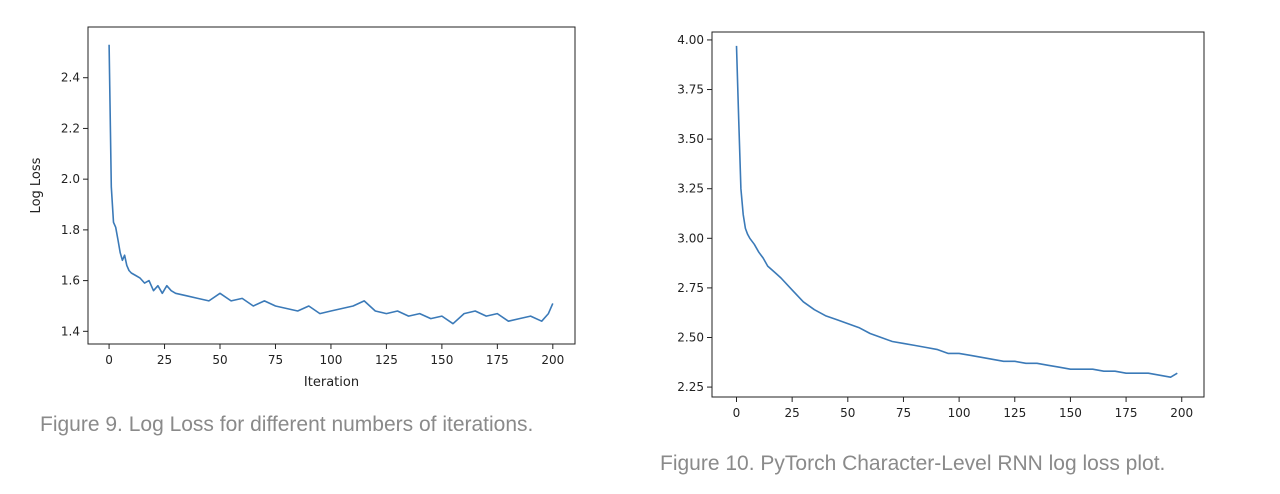 The height and width of the screenshot is (494, 1280). Describe the element at coordinates (331, 382) in the screenshot. I see `x-axis-label: Iteration` at that location.